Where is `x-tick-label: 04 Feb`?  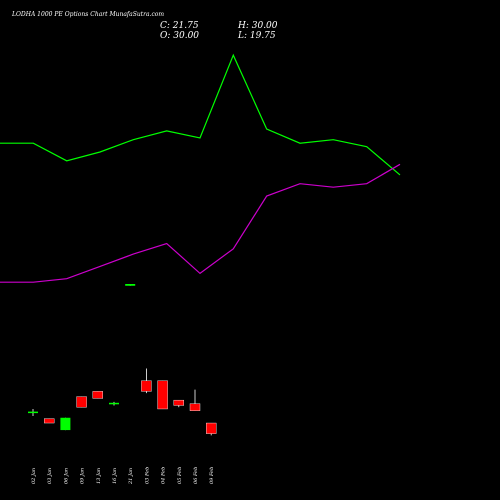 x-tick-label: 04 Feb is located at coordinates (164, 475).